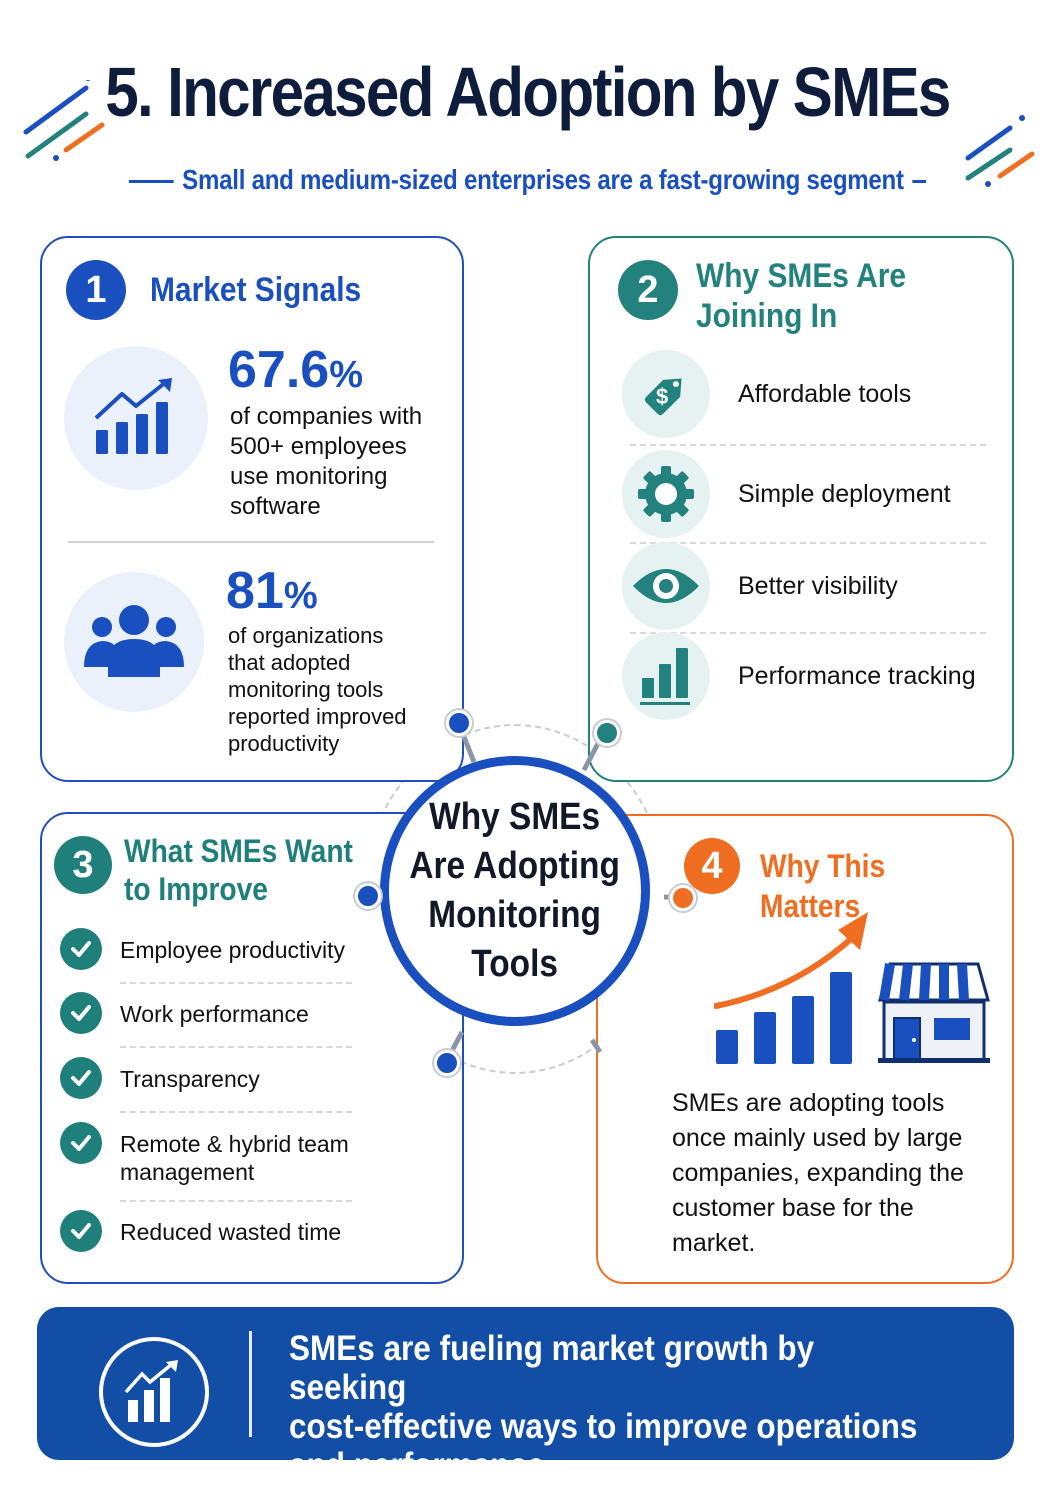 This screenshot has height=1491, width=1055. I want to click on center-hub-text: Why SMEs Are Adopting Monitoring Tools, so click(515, 890).